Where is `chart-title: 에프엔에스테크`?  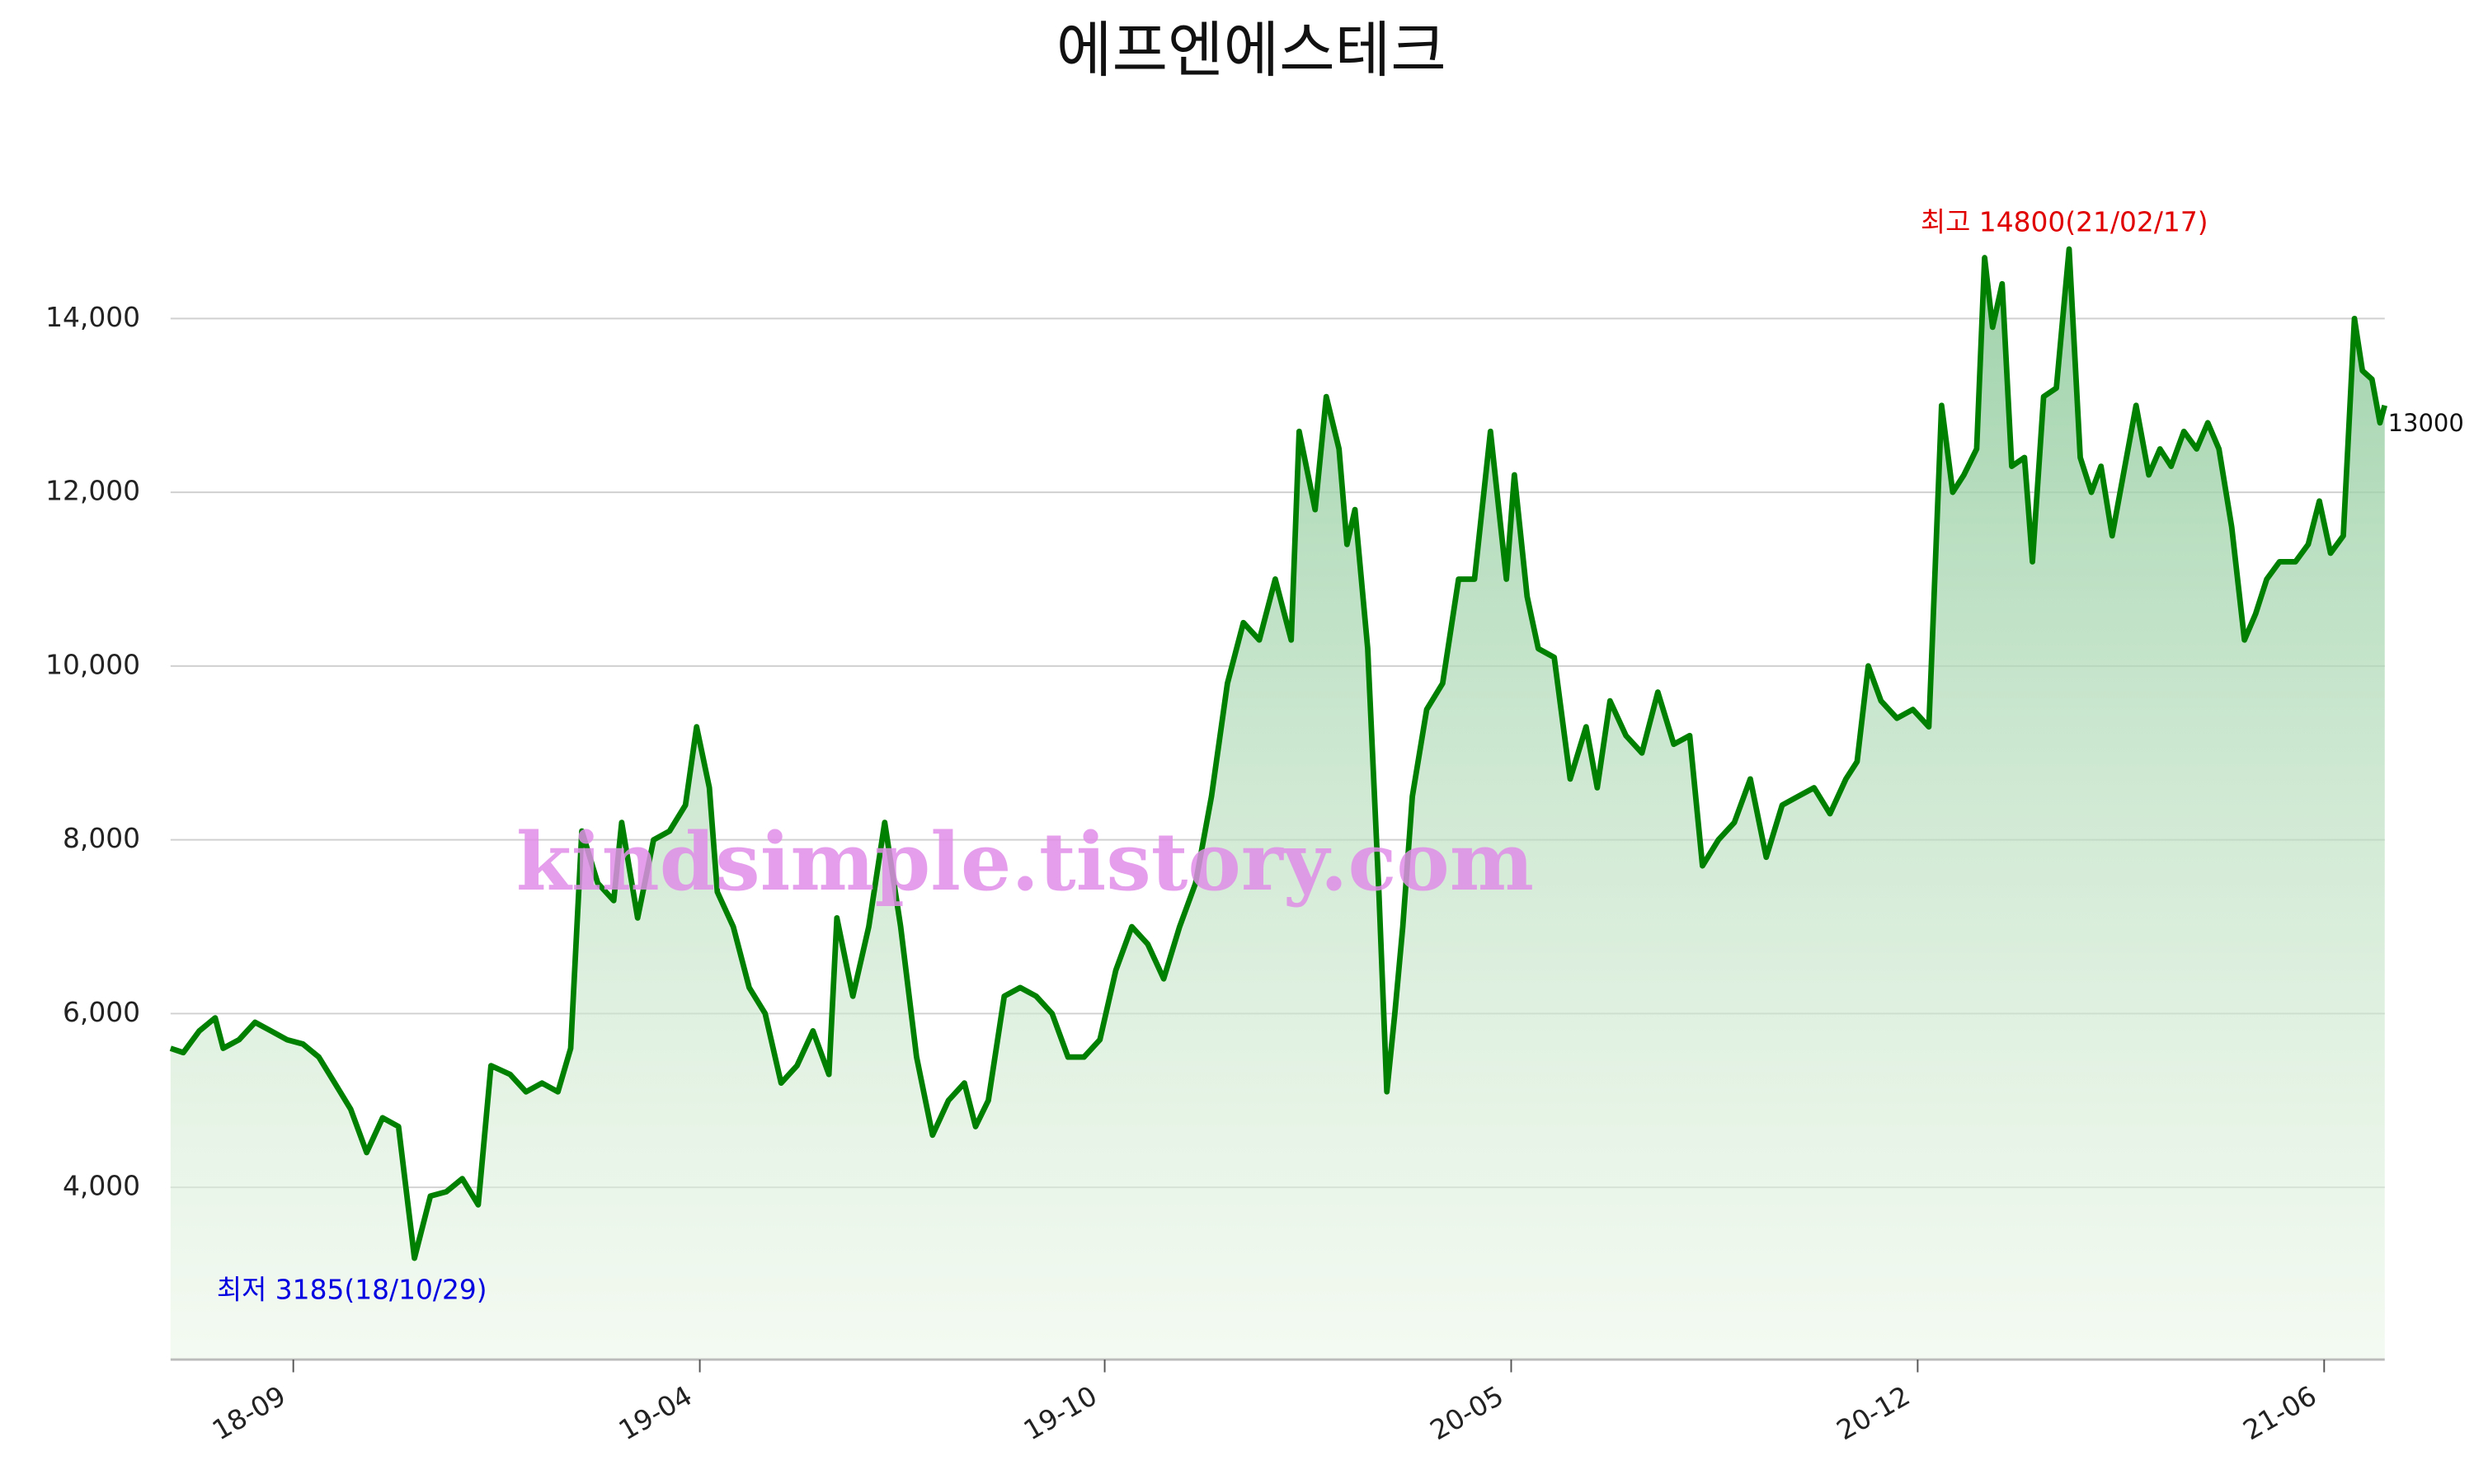
chart-title: 에프엔에스테크 is located at coordinates (1251, 51).